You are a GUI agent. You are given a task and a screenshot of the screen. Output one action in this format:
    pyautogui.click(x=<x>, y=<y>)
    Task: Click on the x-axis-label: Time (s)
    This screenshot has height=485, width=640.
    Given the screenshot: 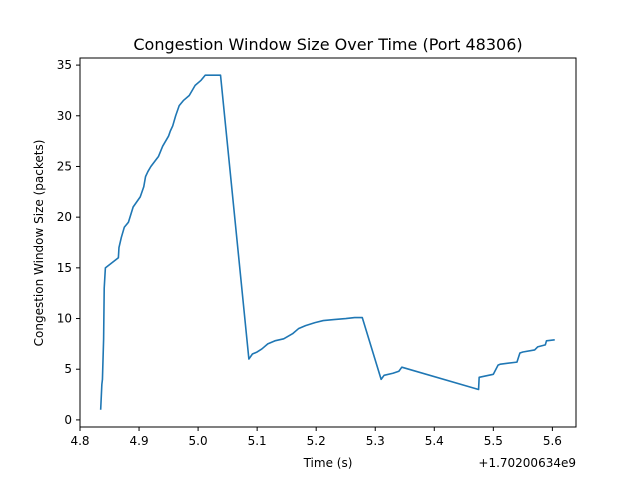 What is the action you would take?
    pyautogui.click(x=328, y=463)
    